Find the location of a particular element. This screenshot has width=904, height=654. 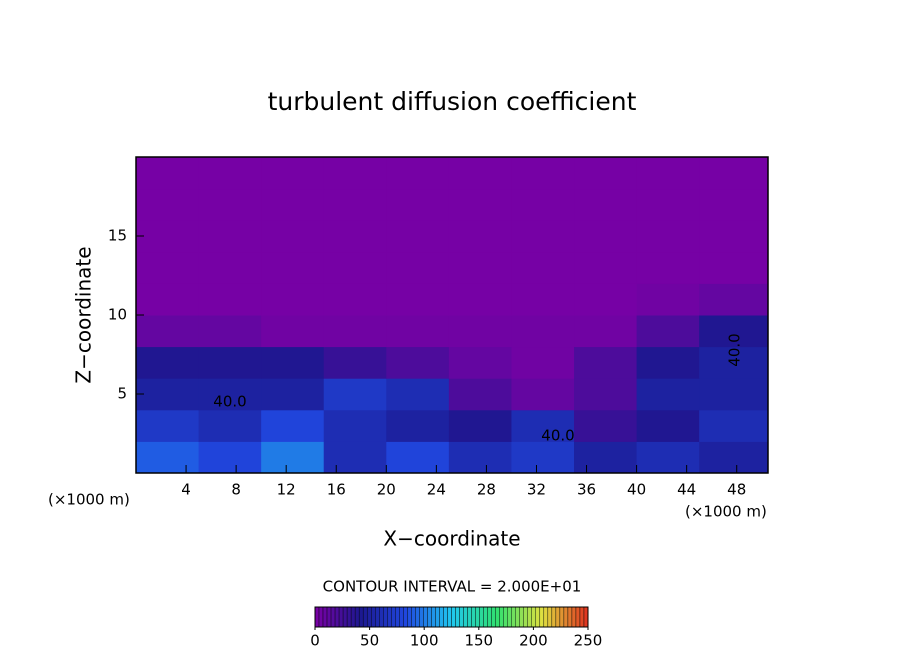

y-tick-label: 15 is located at coordinates (117, 236).